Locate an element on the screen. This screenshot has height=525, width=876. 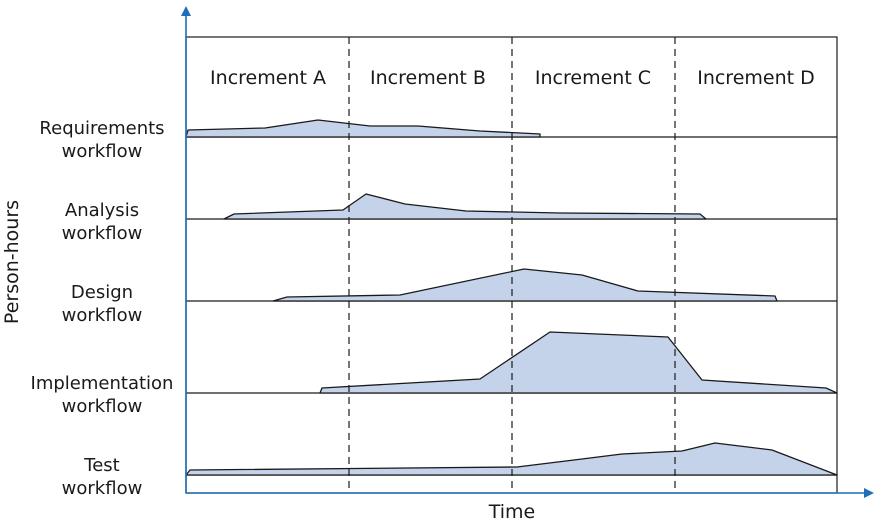
increment-c-label: Increment C is located at coordinates (593, 78).